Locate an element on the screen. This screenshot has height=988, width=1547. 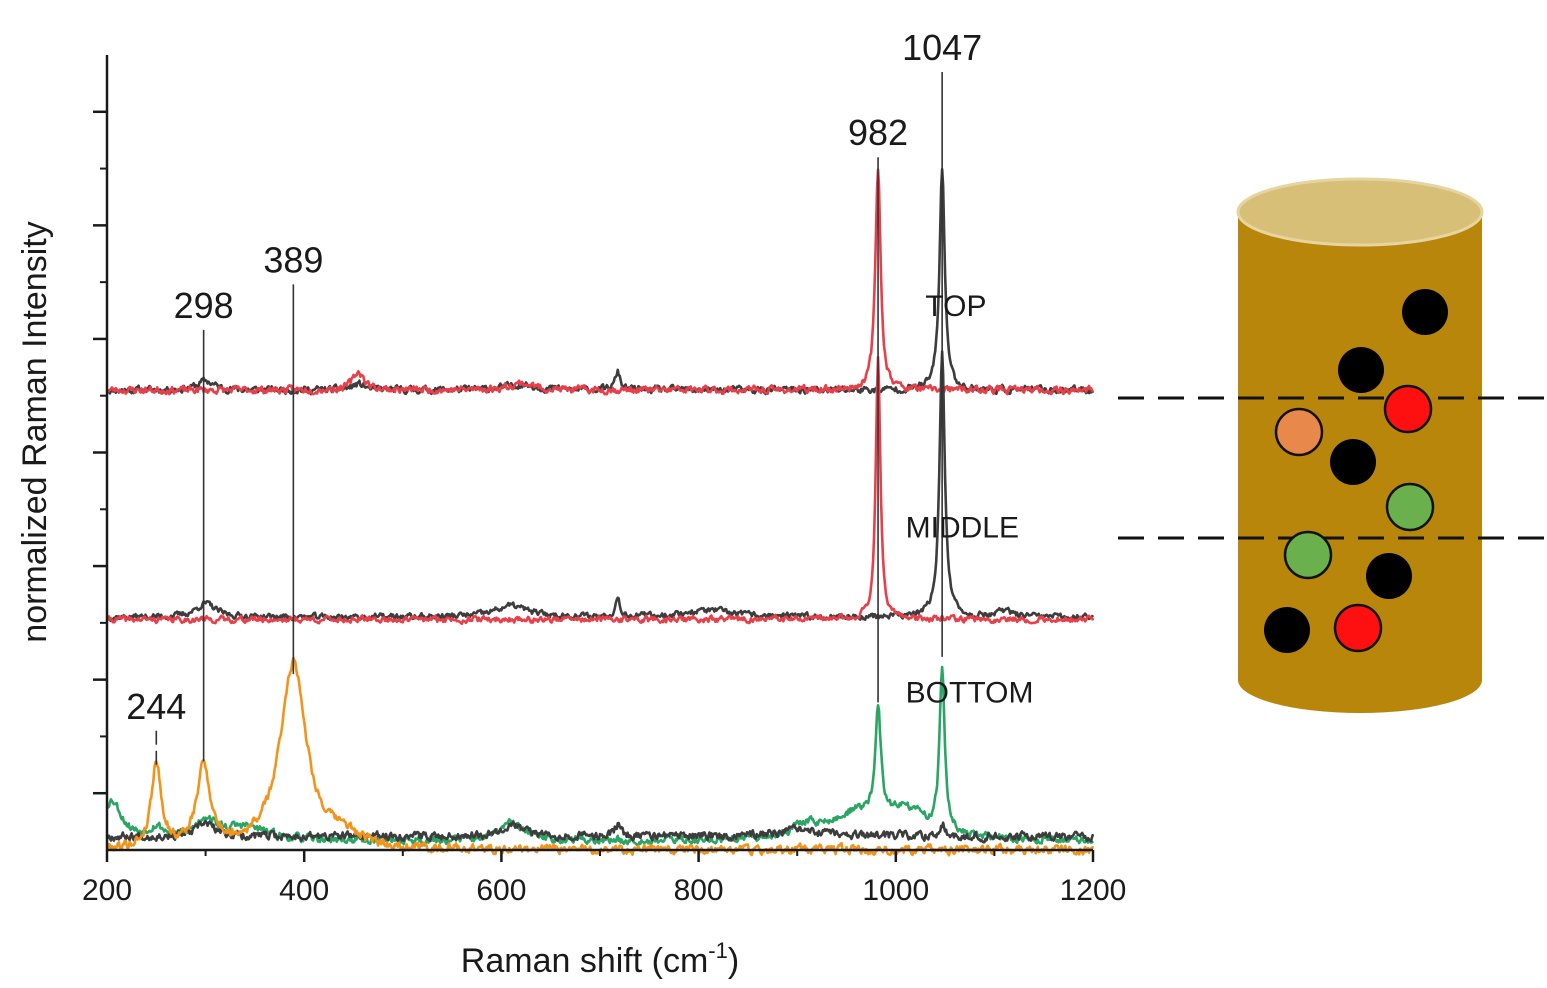
x-axis-label-main: Raman shift (cm is located at coordinates (585, 961).